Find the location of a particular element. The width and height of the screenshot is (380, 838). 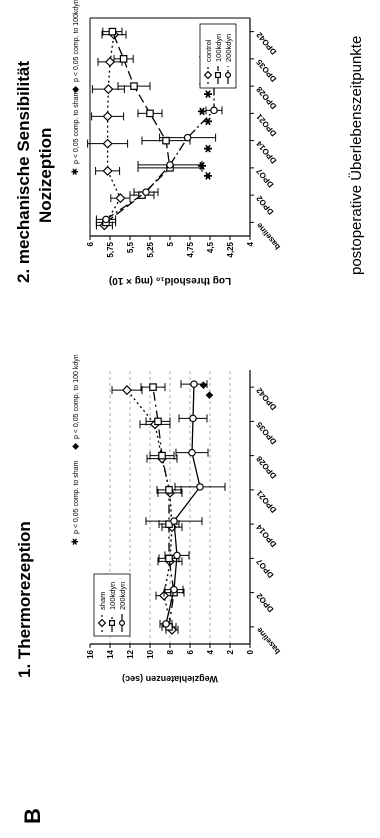

y-tick-label: 12 is located at coordinates (130, 653).